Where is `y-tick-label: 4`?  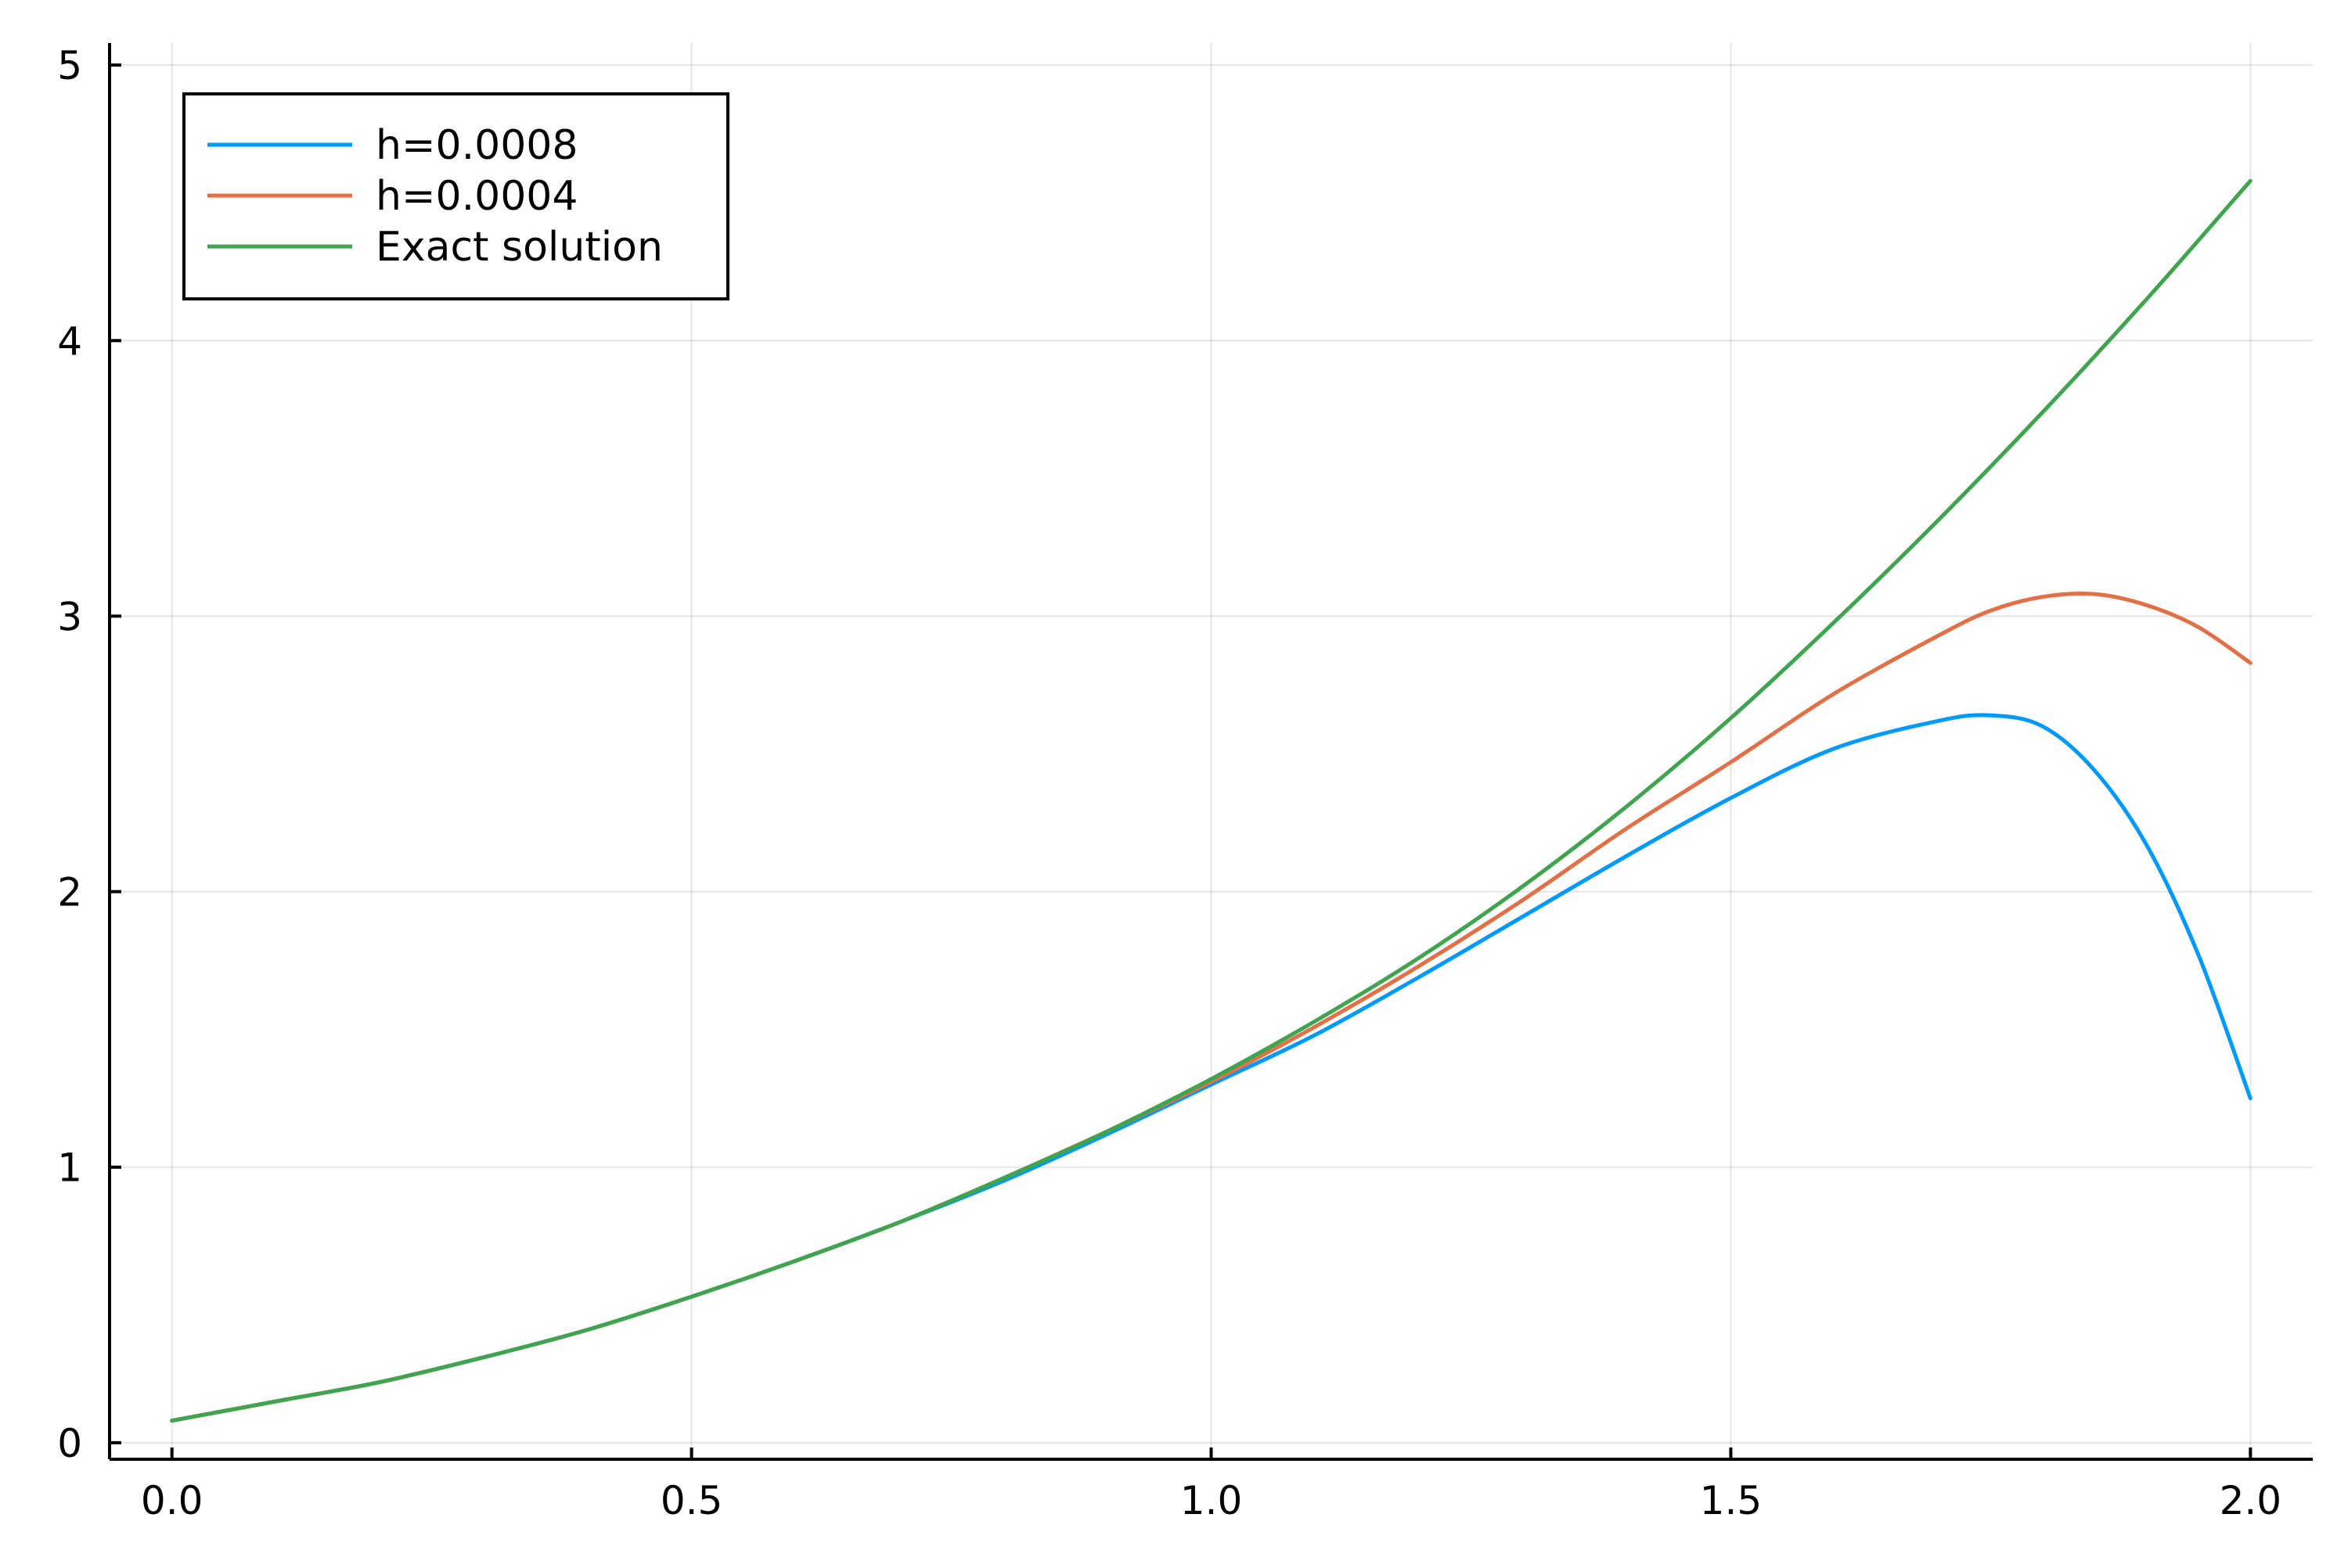
y-tick-label: 4 is located at coordinates (69, 341).